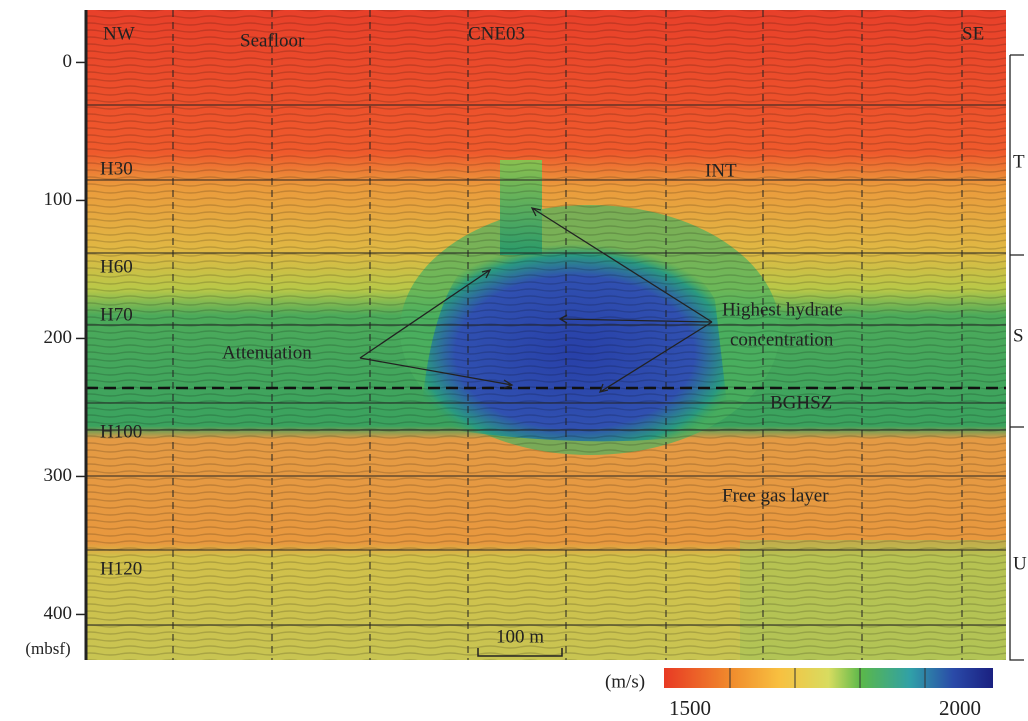 The height and width of the screenshot is (721, 1028). What do you see at coordinates (1016, 357) in the screenshot?
I see `unit-bracket` at bounding box center [1016, 357].